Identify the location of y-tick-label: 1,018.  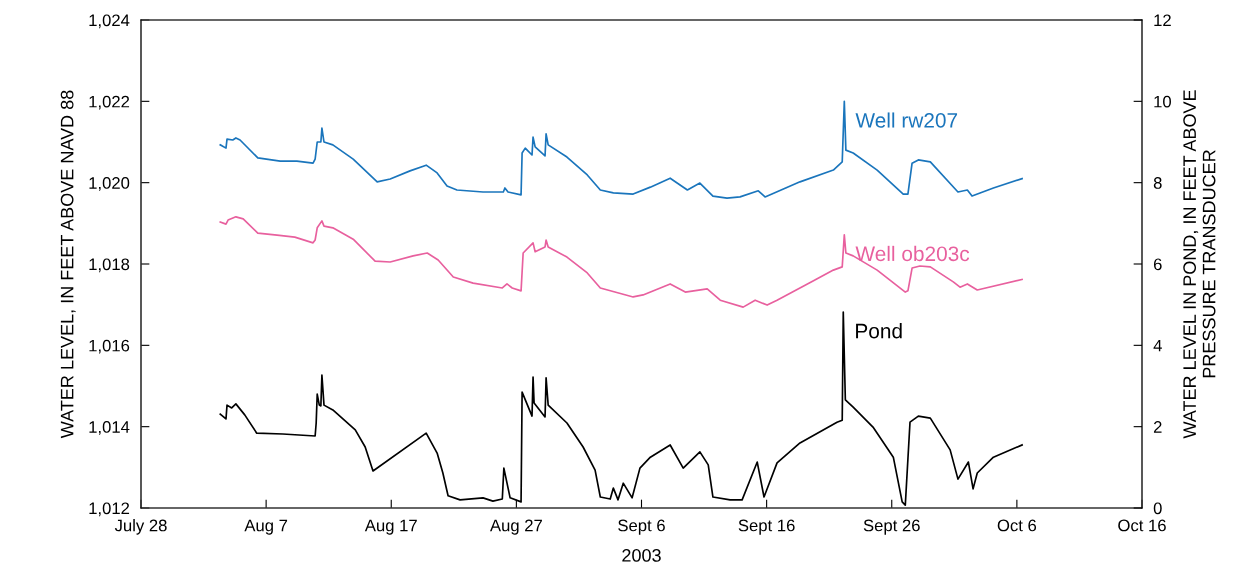
(109, 265).